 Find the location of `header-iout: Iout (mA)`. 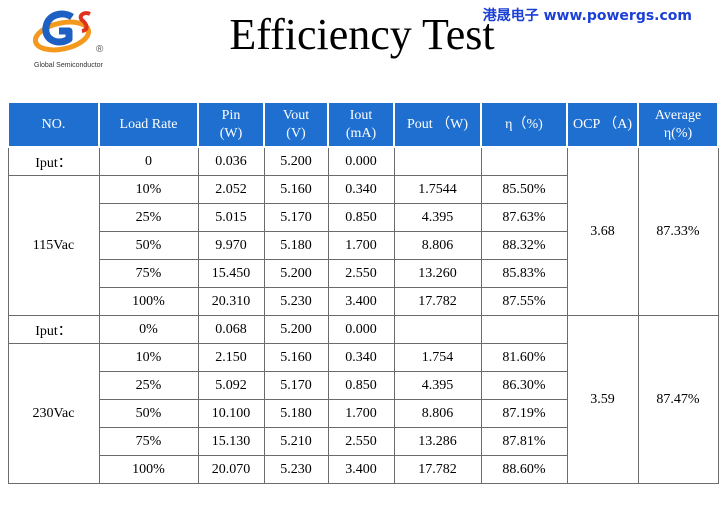

header-iout: Iout (mA) is located at coordinates (361, 125).